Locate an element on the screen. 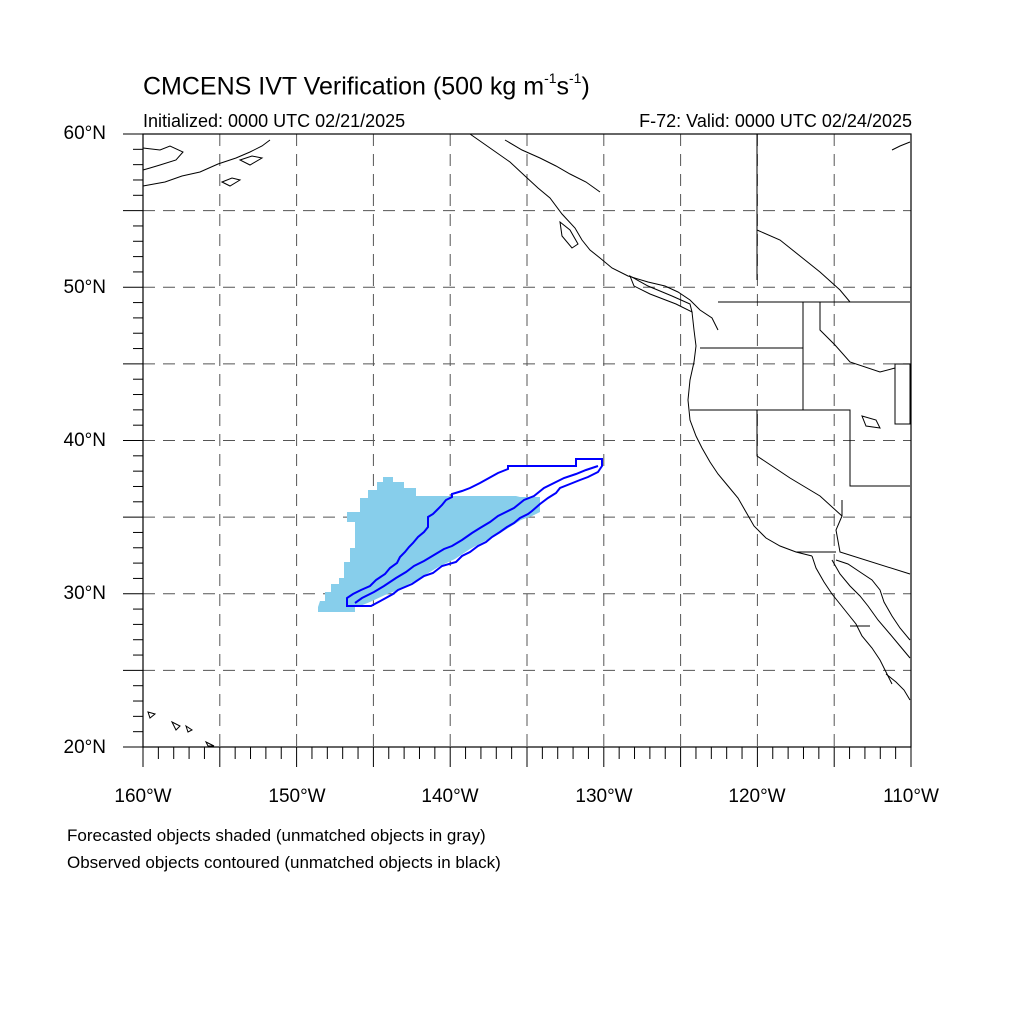  lat-label-20: 20°N is located at coordinates (84, 747).